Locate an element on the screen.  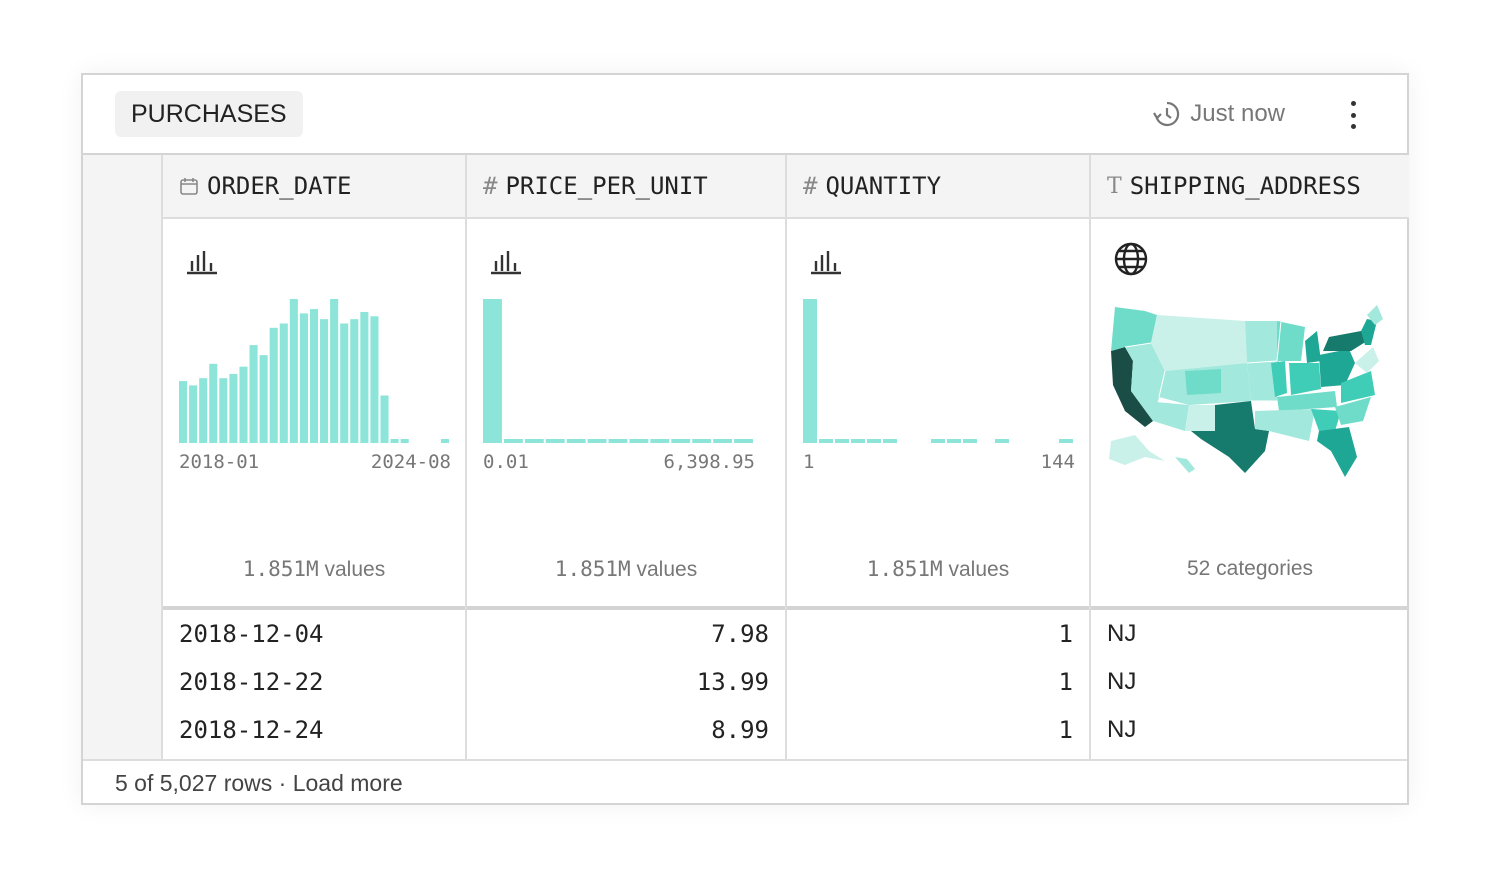
value-count: 1.851M values is located at coordinates (938, 569).